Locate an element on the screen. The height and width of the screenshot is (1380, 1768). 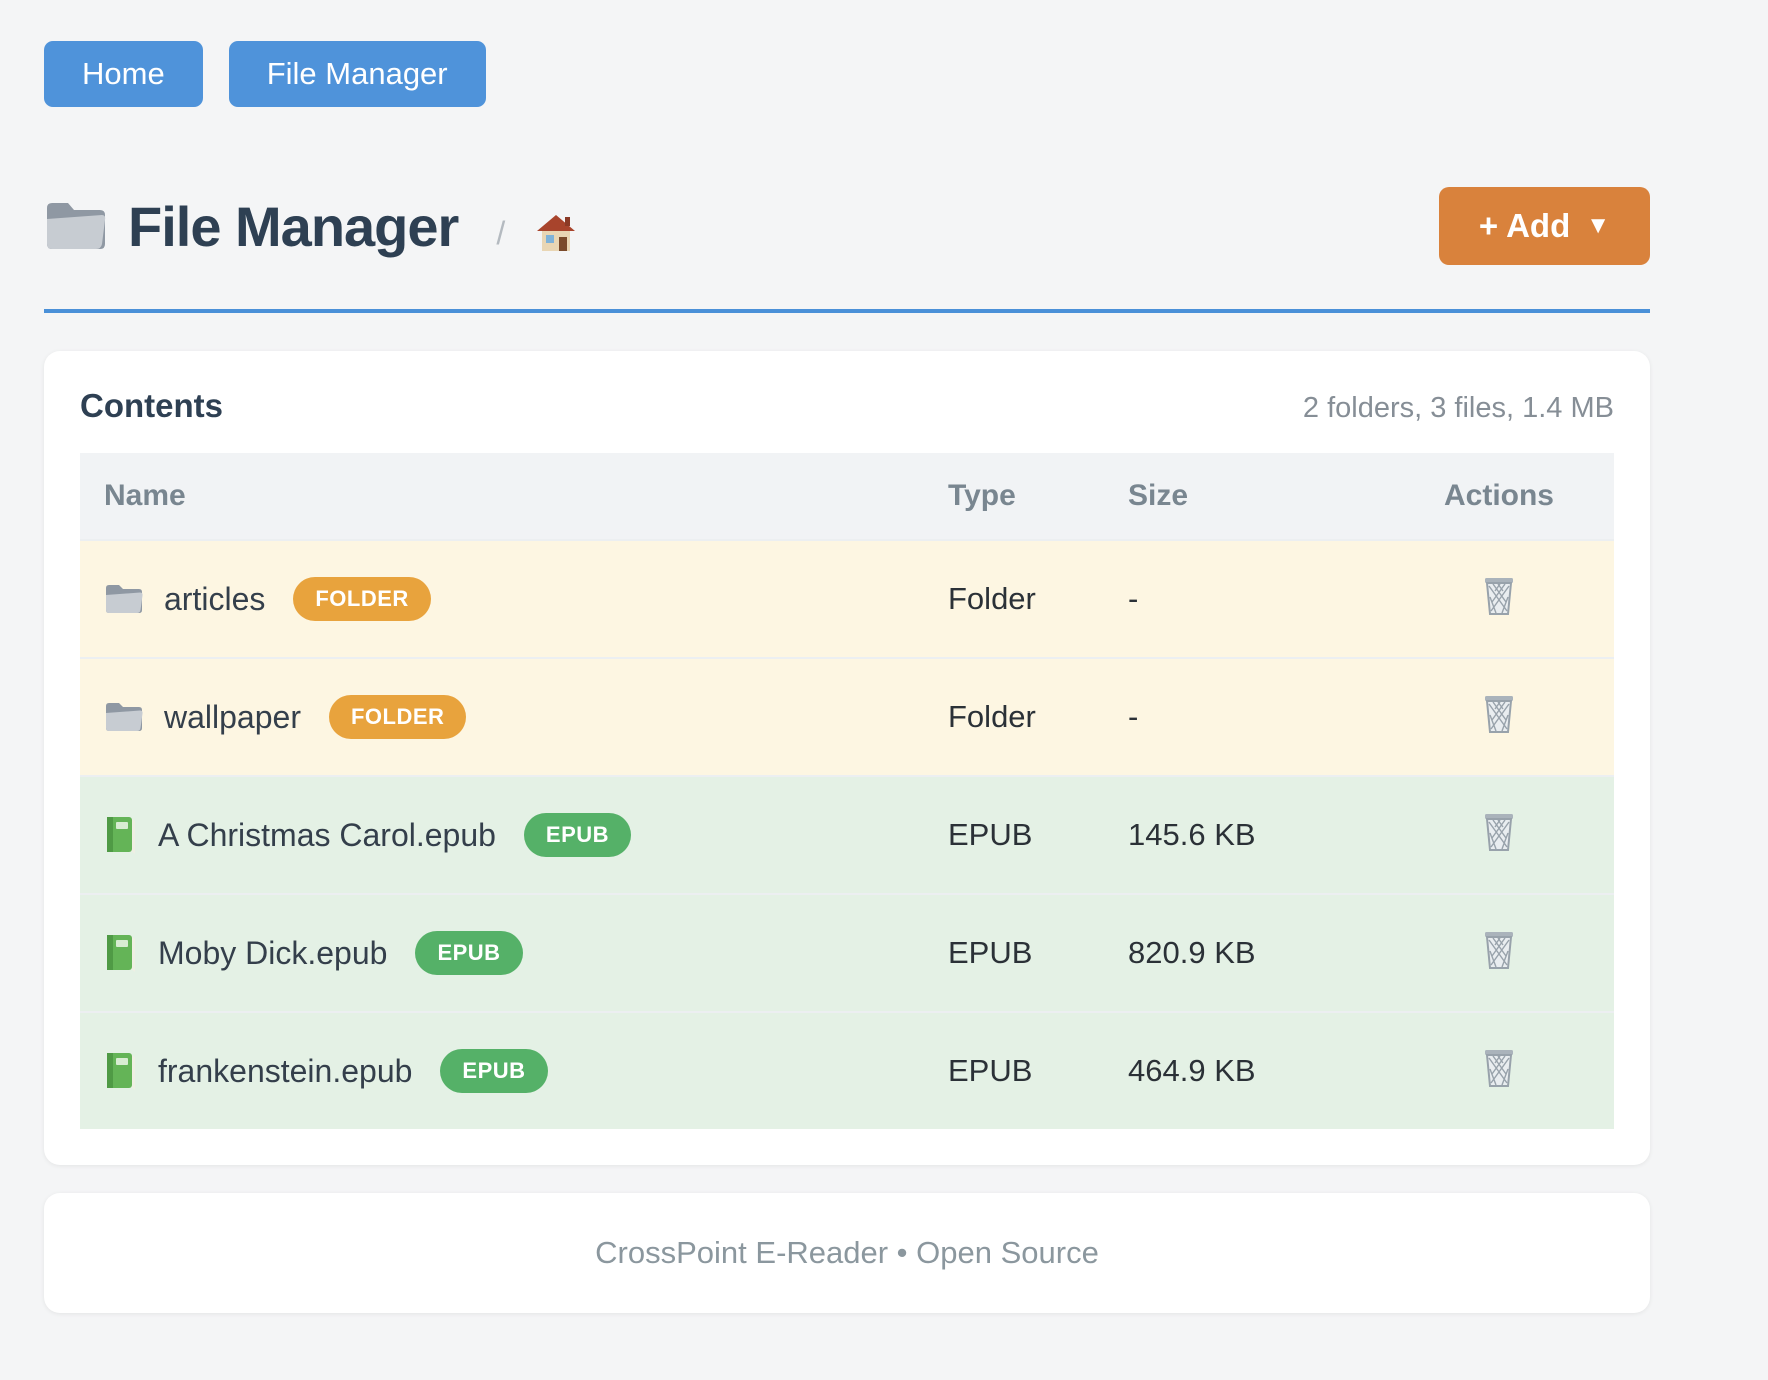
file-name: articles is located at coordinates (215, 598).